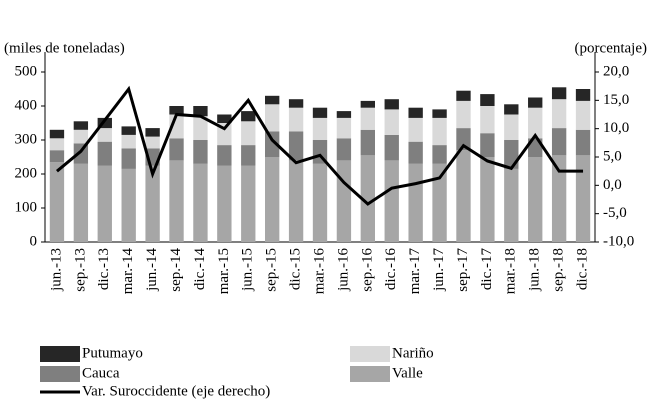 This screenshot has width=651, height=402. What do you see at coordinates (200, 269) in the screenshot?
I see `x-tick-label: dic.-14` at bounding box center [200, 269].